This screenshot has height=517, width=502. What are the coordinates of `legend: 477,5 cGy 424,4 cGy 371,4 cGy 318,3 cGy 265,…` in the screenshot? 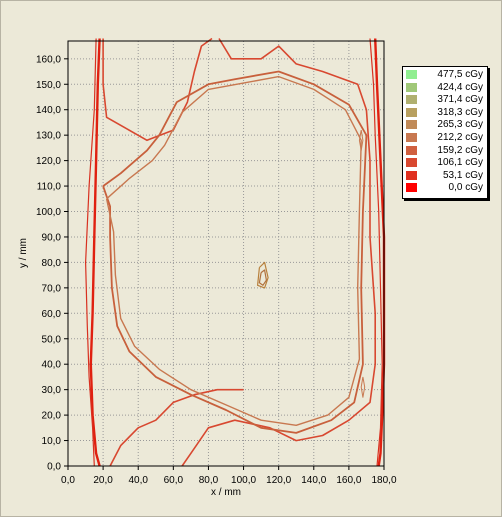 It's located at (445, 132).